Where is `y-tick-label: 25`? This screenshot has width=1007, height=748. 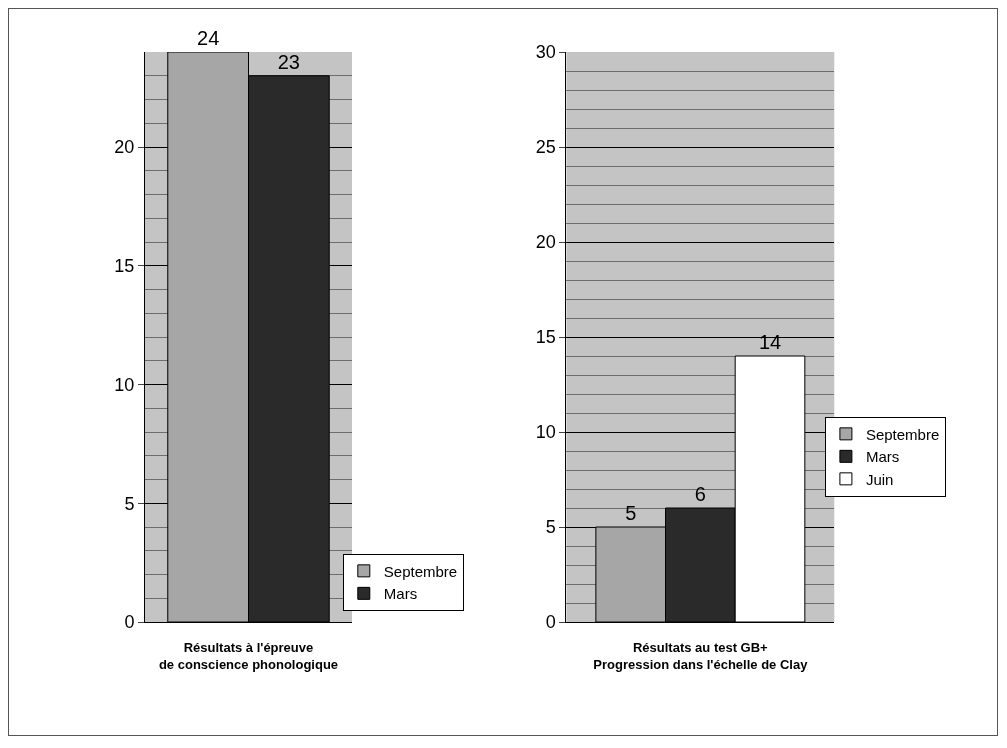 y-tick-label: 25 is located at coordinates (545, 147).